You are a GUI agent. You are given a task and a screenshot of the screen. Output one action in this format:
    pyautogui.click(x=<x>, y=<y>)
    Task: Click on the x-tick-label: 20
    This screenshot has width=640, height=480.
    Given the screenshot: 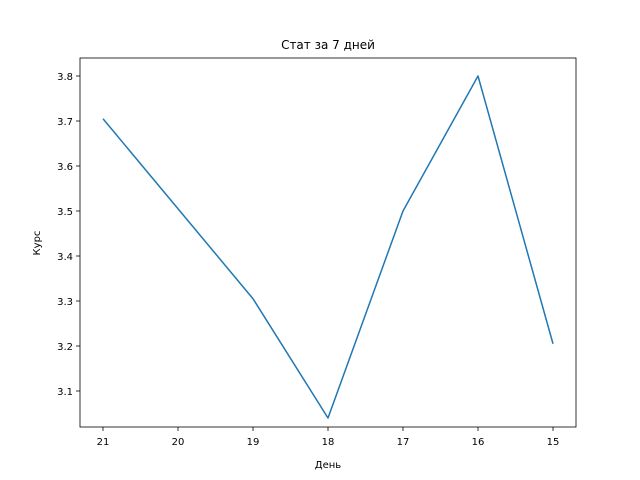 What is the action you would take?
    pyautogui.click(x=178, y=442)
    